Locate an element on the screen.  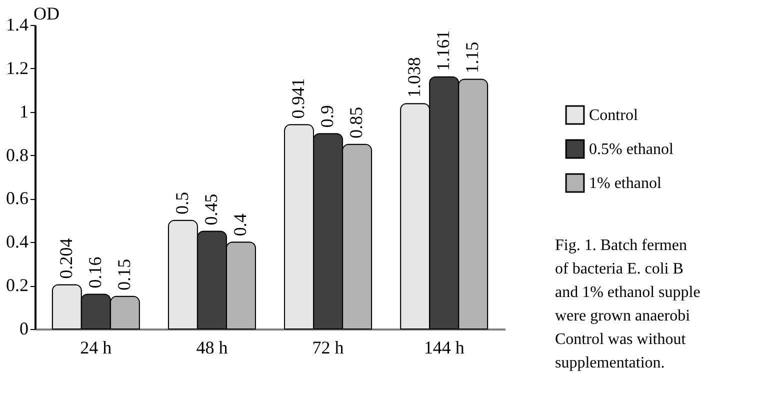
data-label: 1.038 is located at coordinates (414, 77).